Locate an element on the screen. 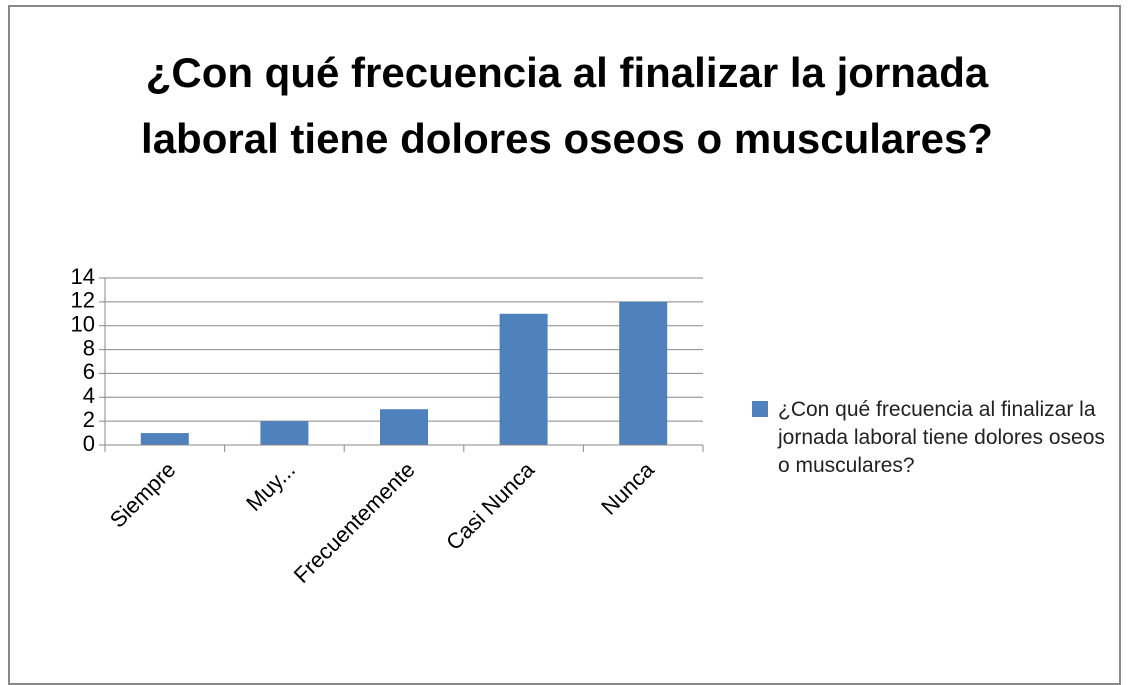  legend-swatch is located at coordinates (760, 409).